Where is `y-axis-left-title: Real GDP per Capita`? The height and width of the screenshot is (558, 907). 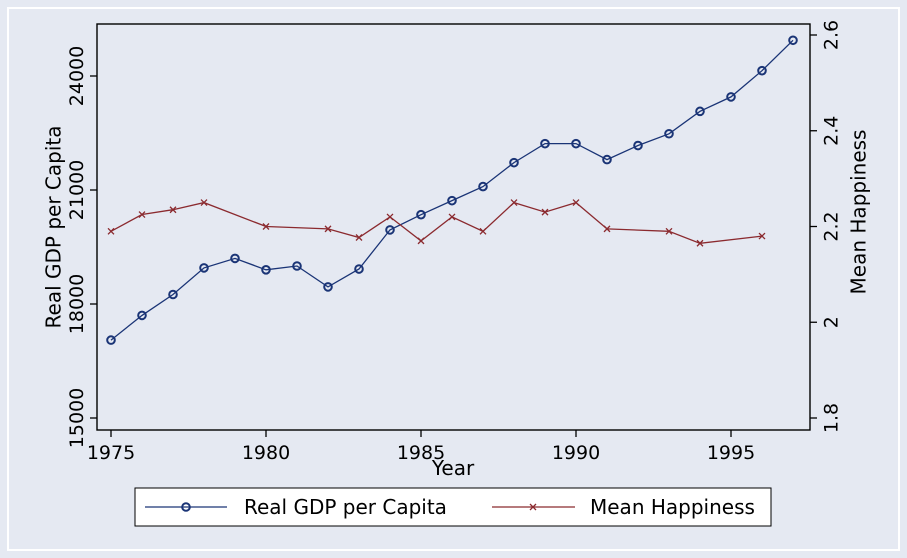
y-axis-left-title: Real GDP per Capita is located at coordinates (54, 227).